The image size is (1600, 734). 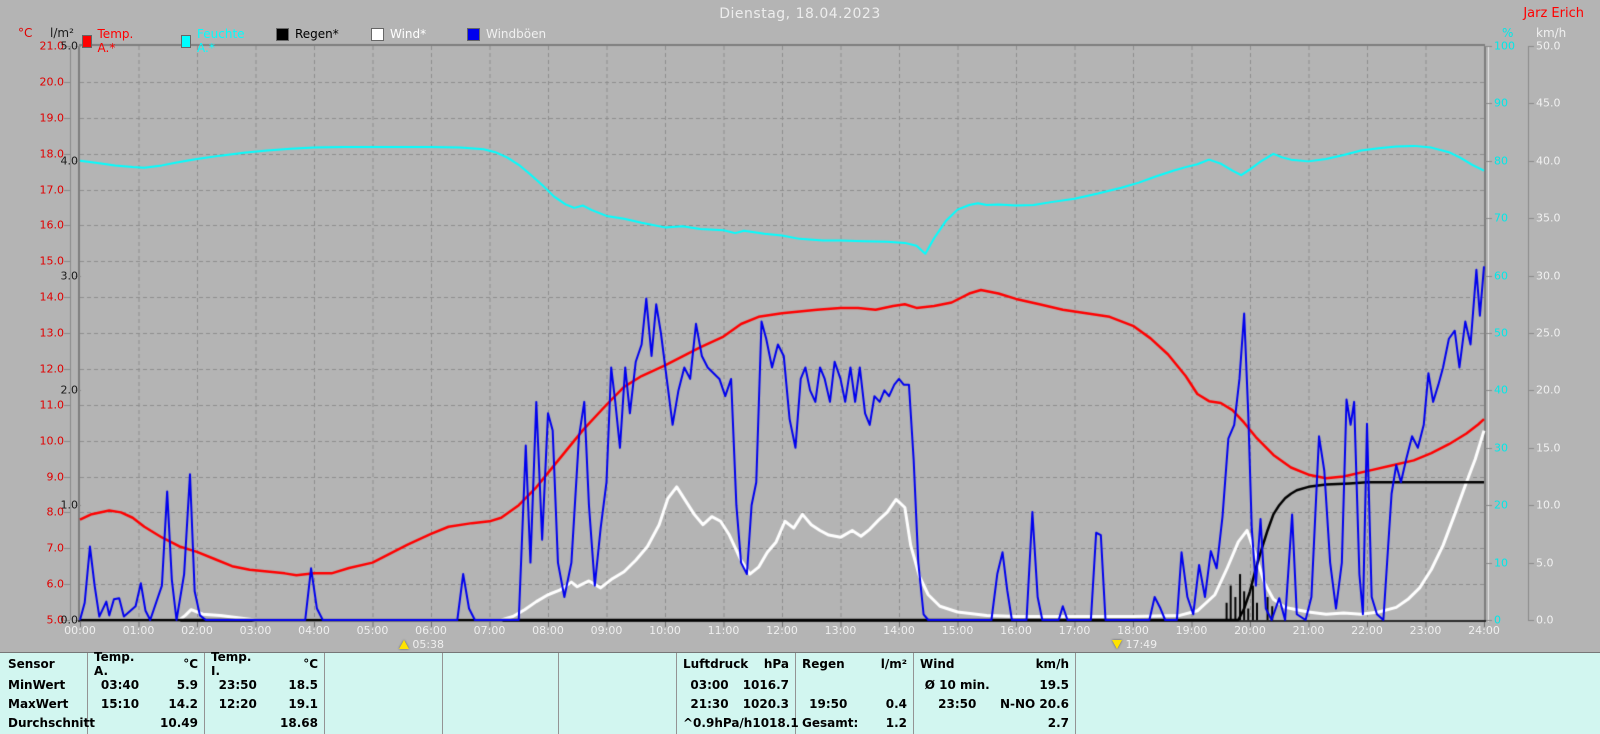 I want to click on hour-tick-label: 16:00, so click(x=1016, y=630).